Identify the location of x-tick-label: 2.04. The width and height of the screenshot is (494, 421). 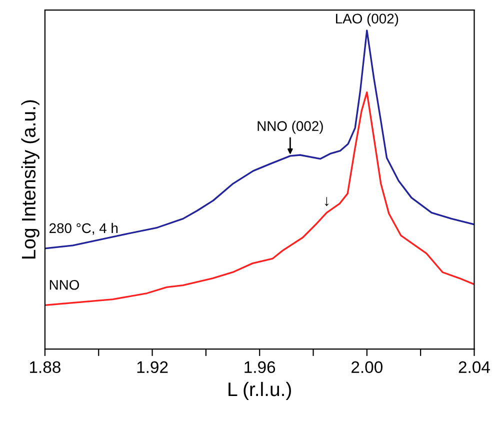
(474, 367).